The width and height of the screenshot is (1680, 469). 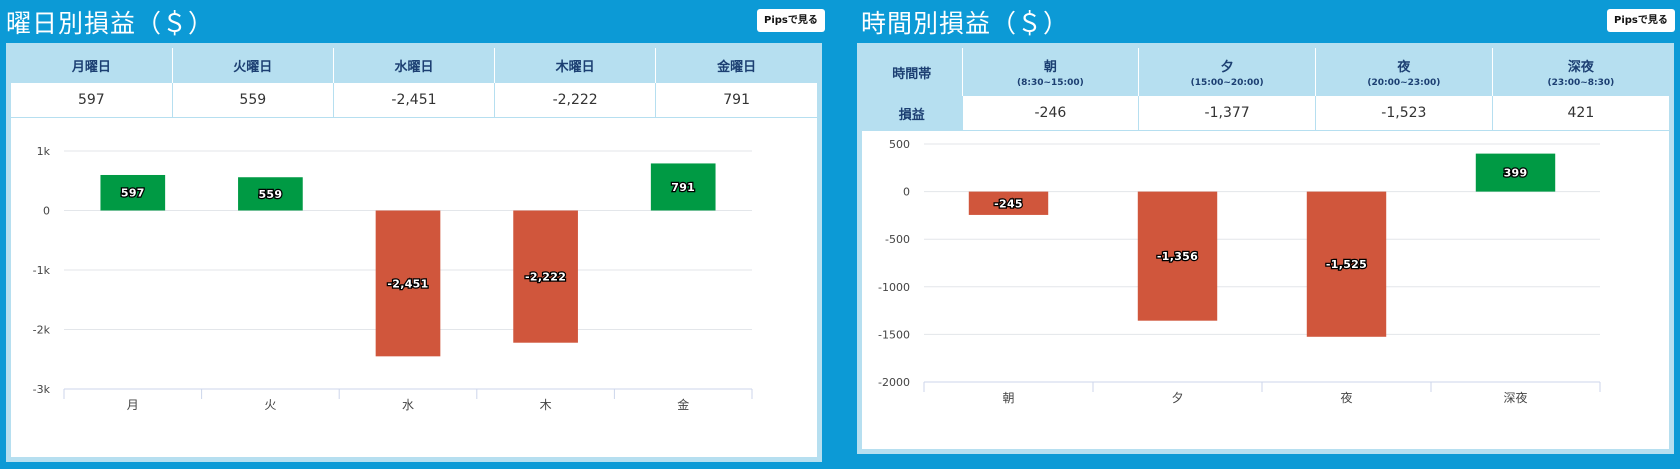 I want to click on weekday-category-label: 水, so click(x=408, y=405).